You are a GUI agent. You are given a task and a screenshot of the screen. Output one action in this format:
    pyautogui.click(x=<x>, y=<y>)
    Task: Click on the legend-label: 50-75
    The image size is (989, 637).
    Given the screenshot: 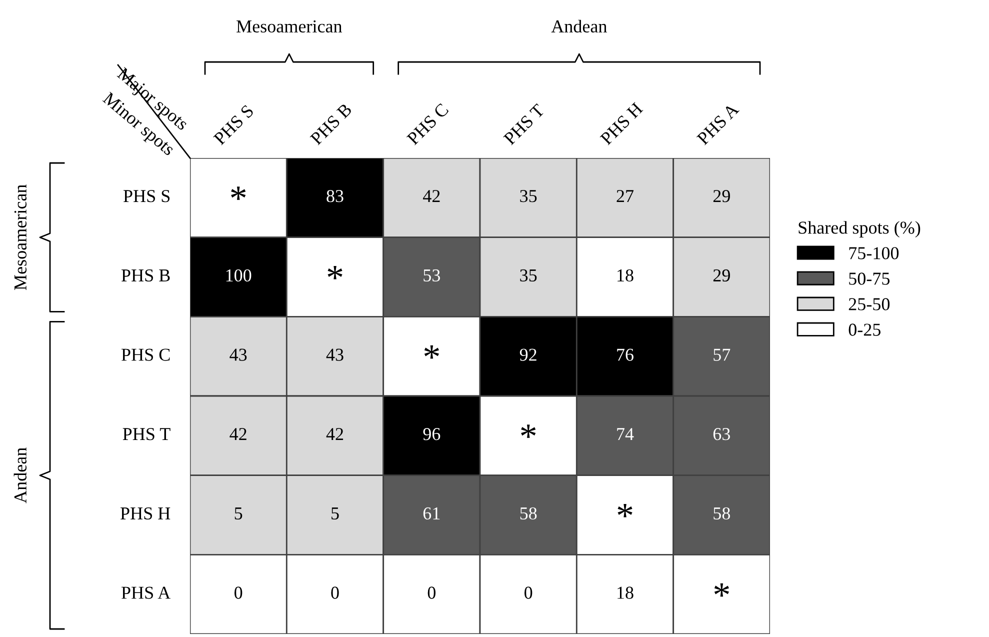 What is the action you would take?
    pyautogui.click(x=869, y=278)
    